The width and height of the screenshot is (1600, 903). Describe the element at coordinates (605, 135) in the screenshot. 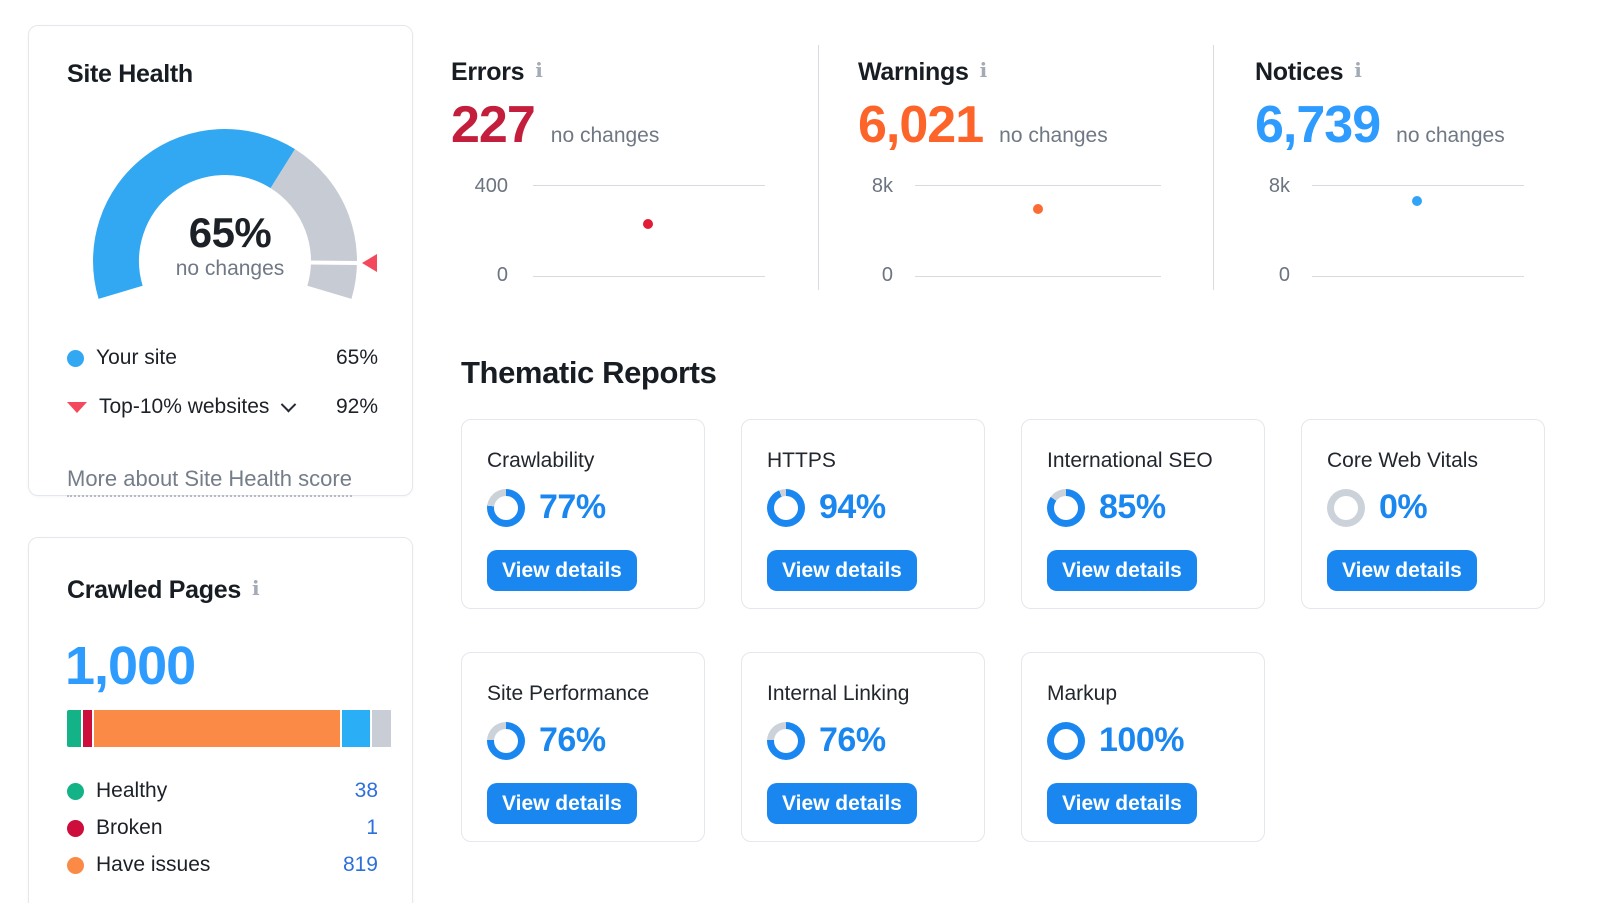

I see `errors-change: no changes` at that location.